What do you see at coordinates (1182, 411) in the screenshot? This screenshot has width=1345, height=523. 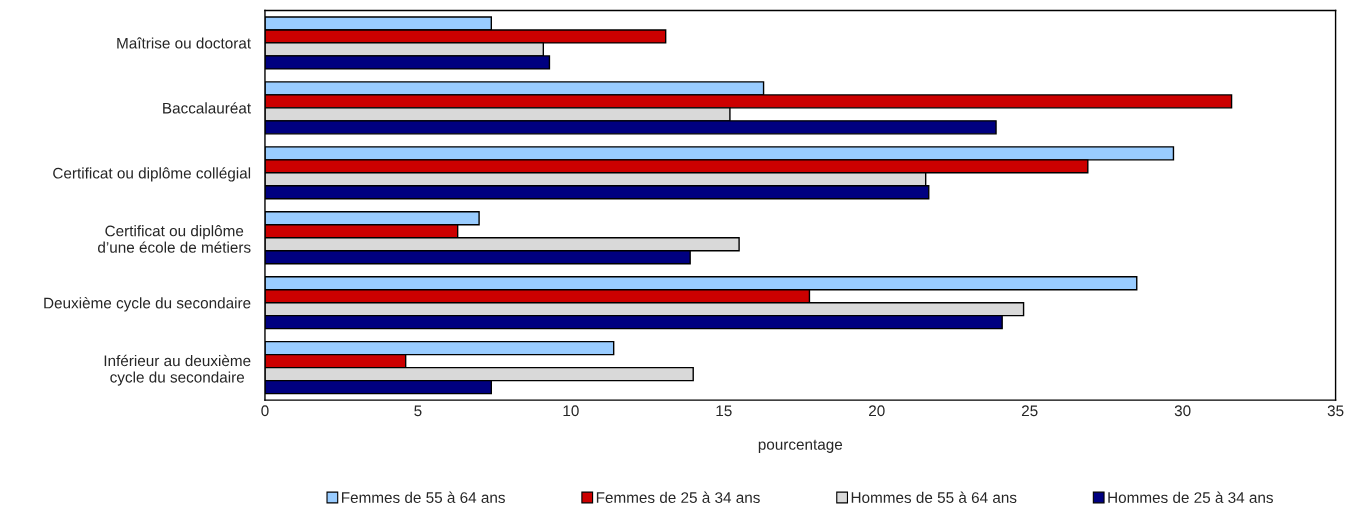 I see `x-tick-label: 30` at bounding box center [1182, 411].